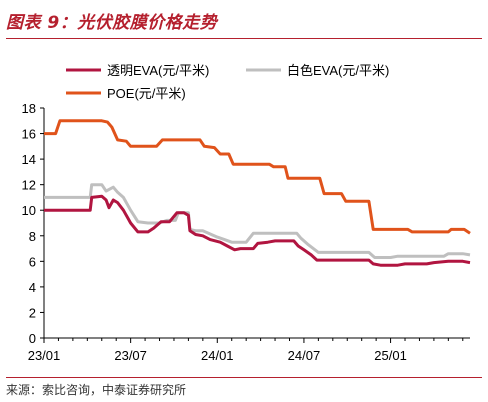 The image size is (488, 402). What do you see at coordinates (29, 108) in the screenshot?
I see `y-tick-label: 18` at bounding box center [29, 108].